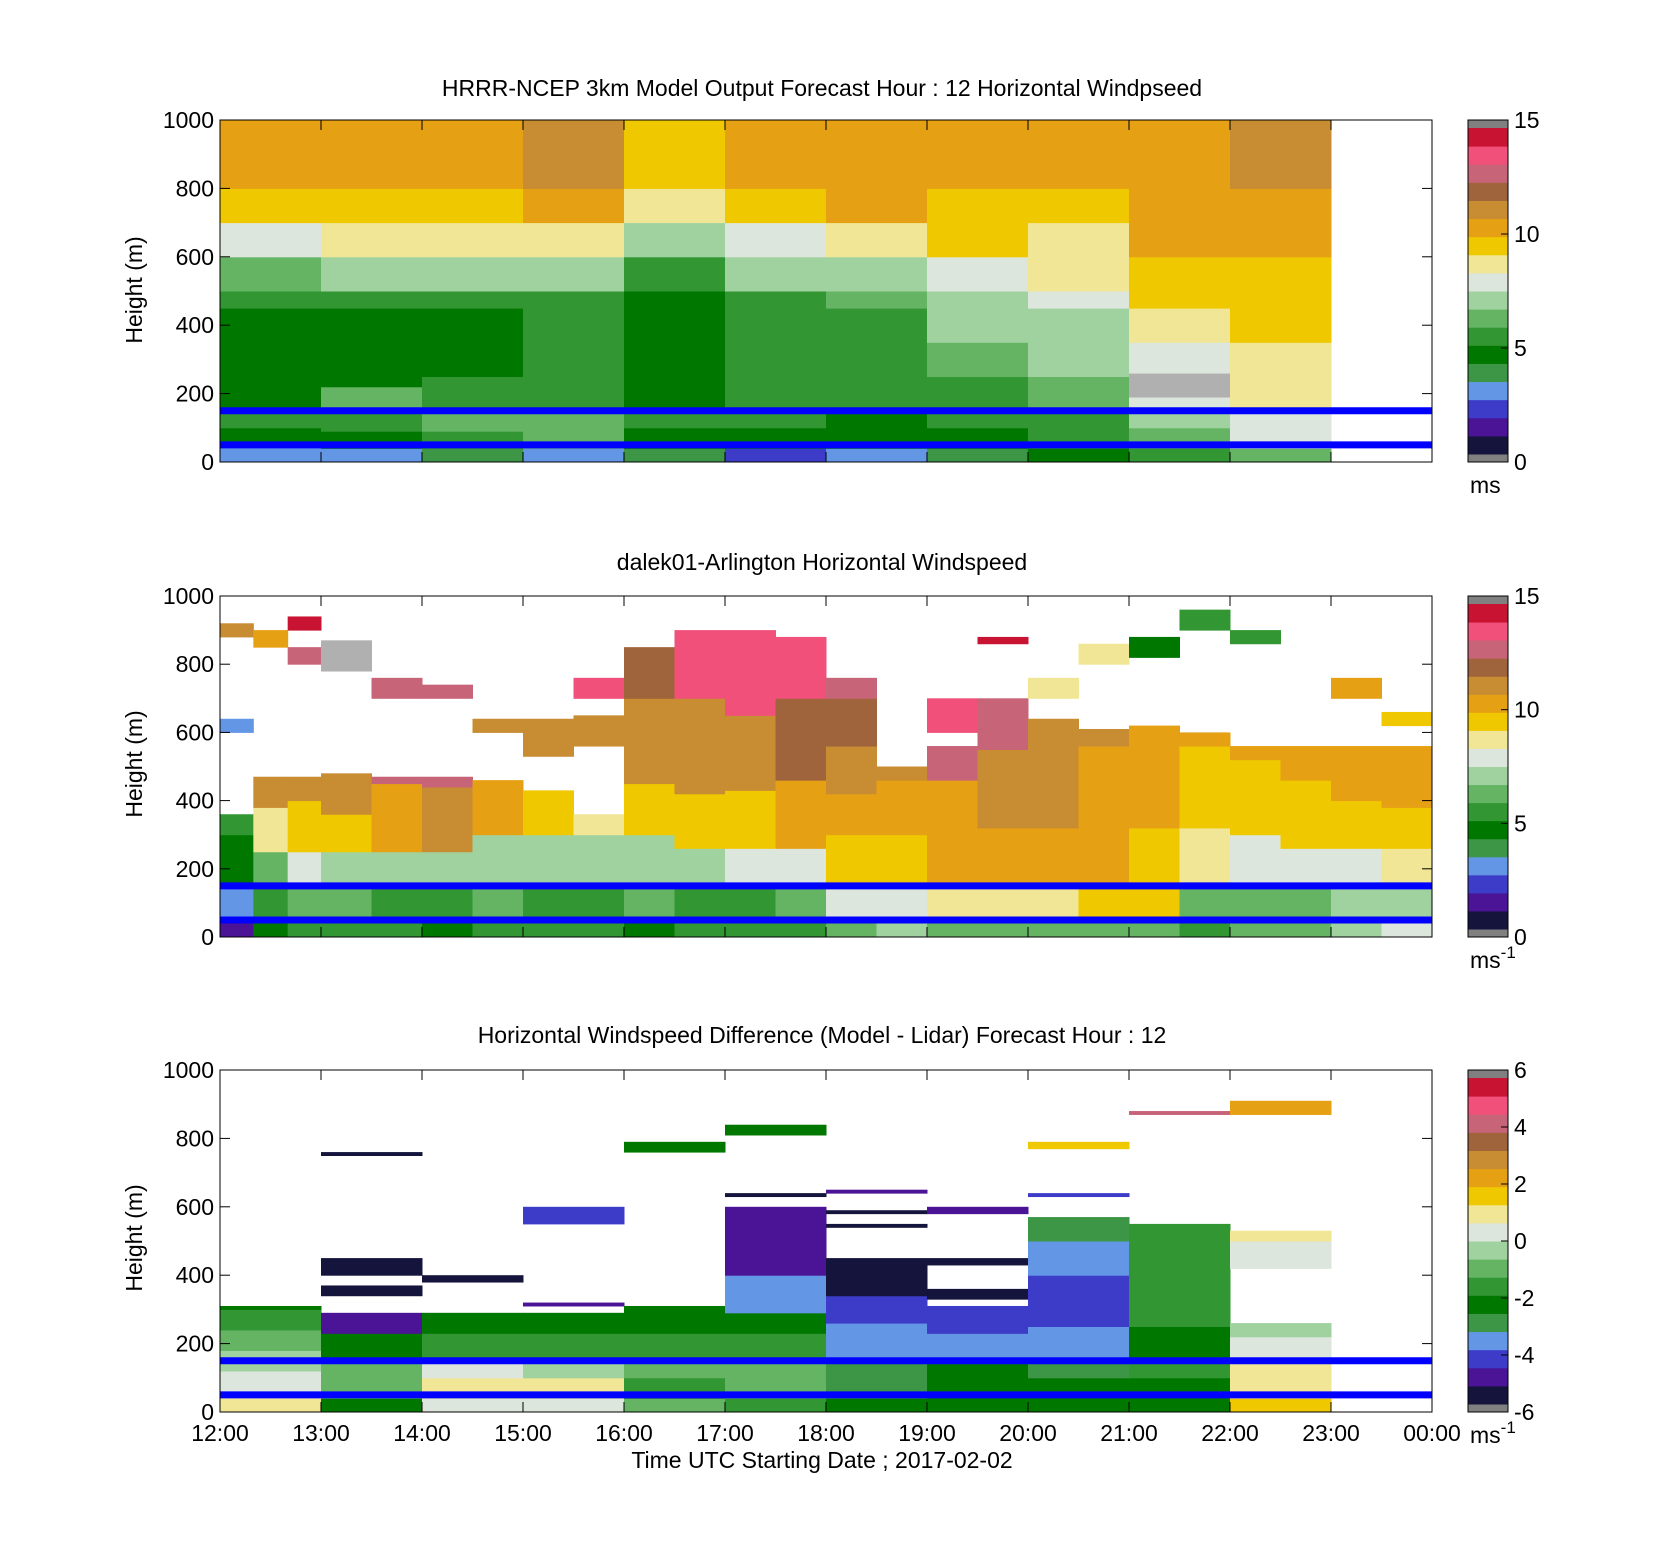 This screenshot has height=1561, width=1680. Describe the element at coordinates (927, 1433) in the screenshot. I see `x-tick-label: 19:00` at that location.